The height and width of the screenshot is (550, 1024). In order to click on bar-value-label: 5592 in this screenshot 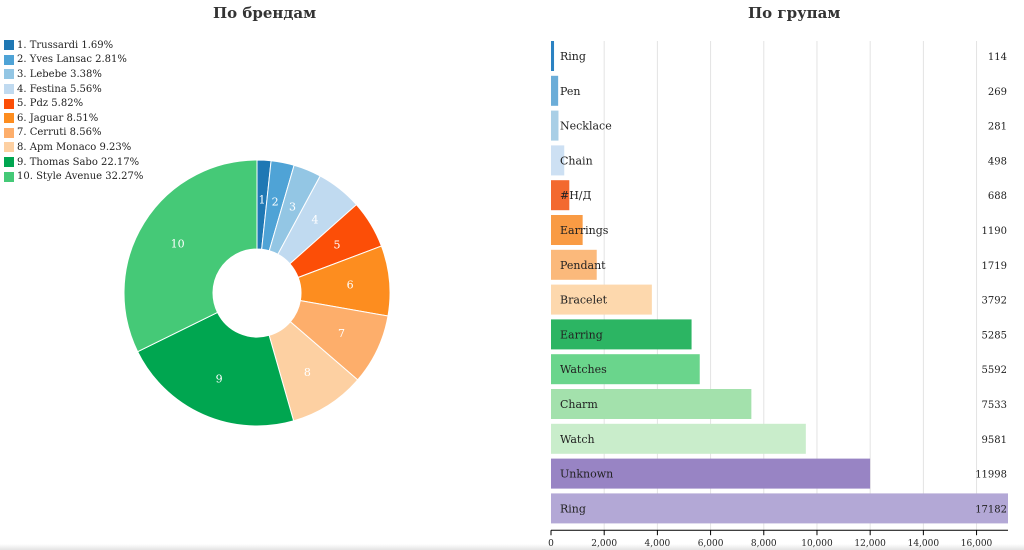, I will do `click(994, 370)`.